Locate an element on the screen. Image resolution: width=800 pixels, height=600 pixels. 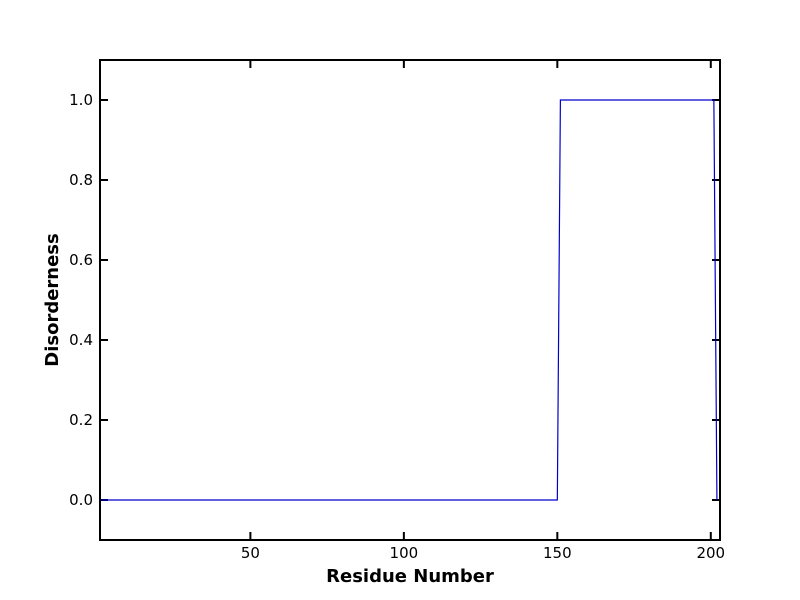
x-tick-label: 150 is located at coordinates (557, 553).